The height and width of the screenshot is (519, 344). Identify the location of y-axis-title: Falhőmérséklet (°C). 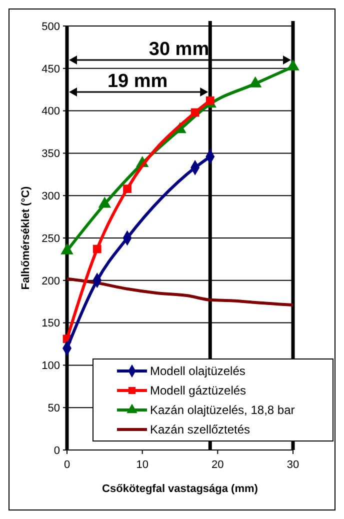
(26, 238).